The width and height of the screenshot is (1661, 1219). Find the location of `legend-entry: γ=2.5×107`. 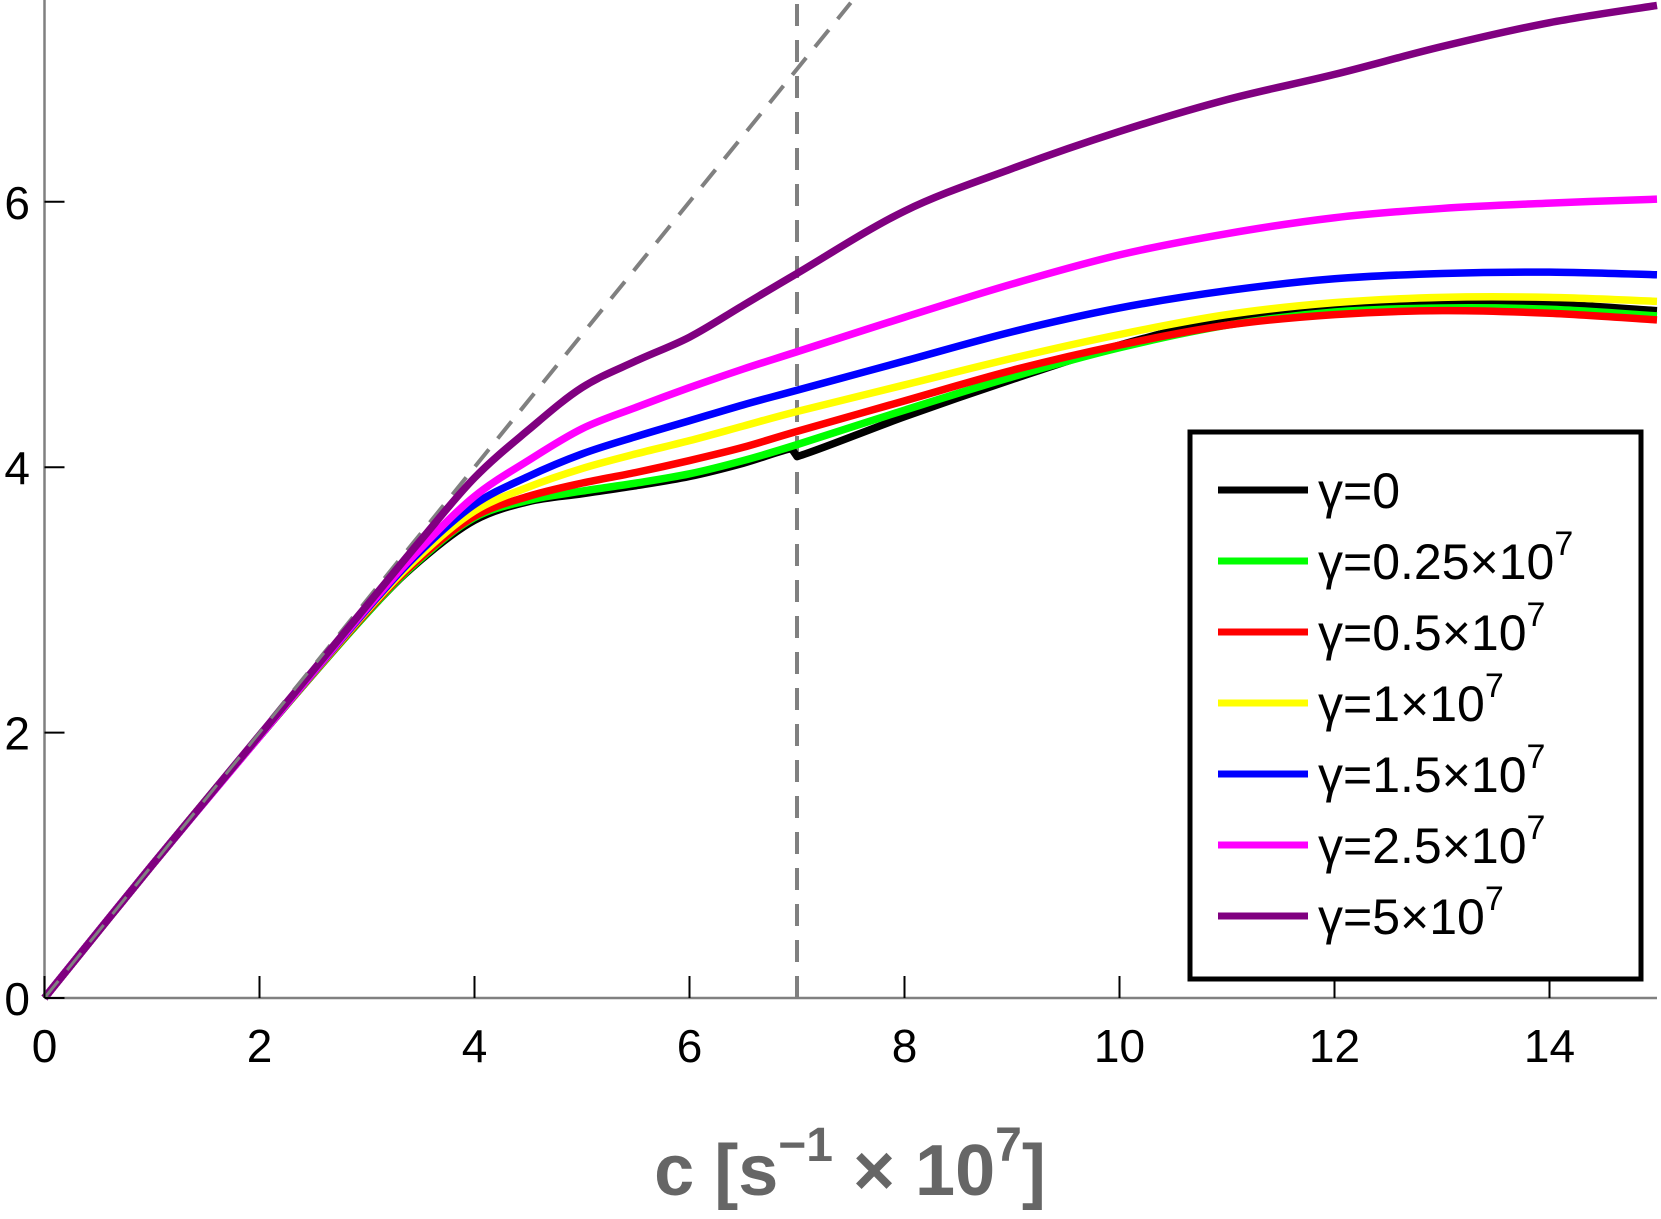

legend-entry: γ=2.5×107 is located at coordinates (1431, 841).